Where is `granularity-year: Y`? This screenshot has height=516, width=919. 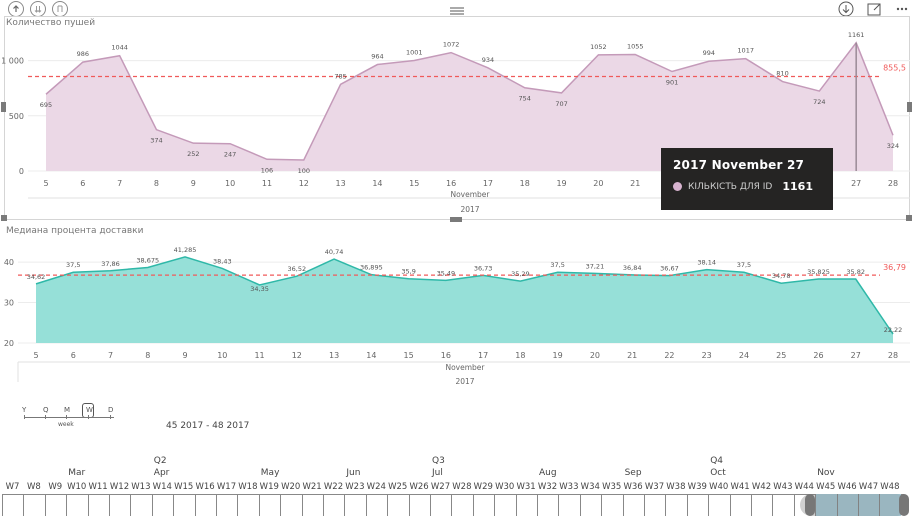 granularity-year: Y is located at coordinates (24, 410).